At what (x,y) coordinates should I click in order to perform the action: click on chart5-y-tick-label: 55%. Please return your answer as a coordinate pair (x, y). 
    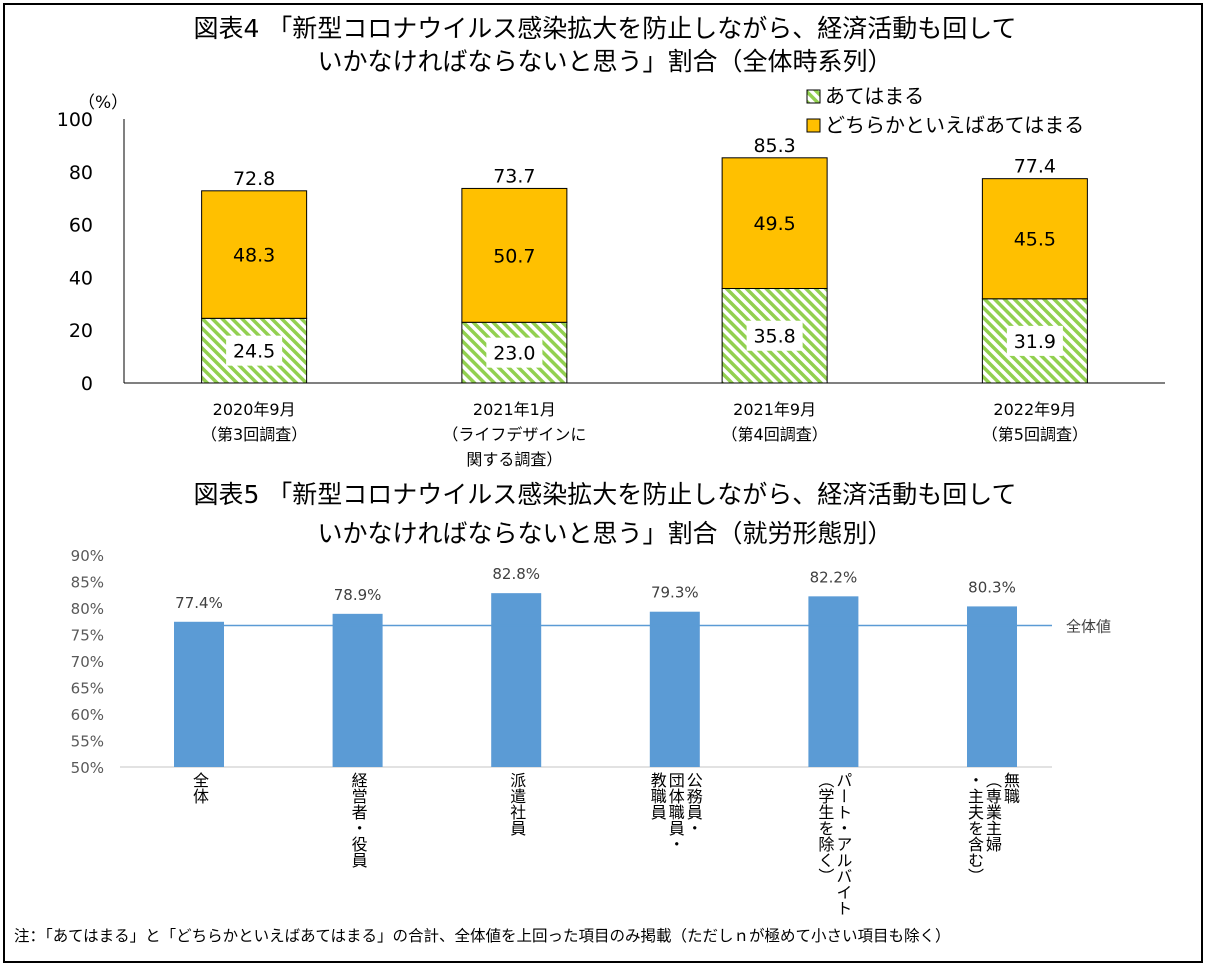
    Looking at the image, I should click on (87, 742).